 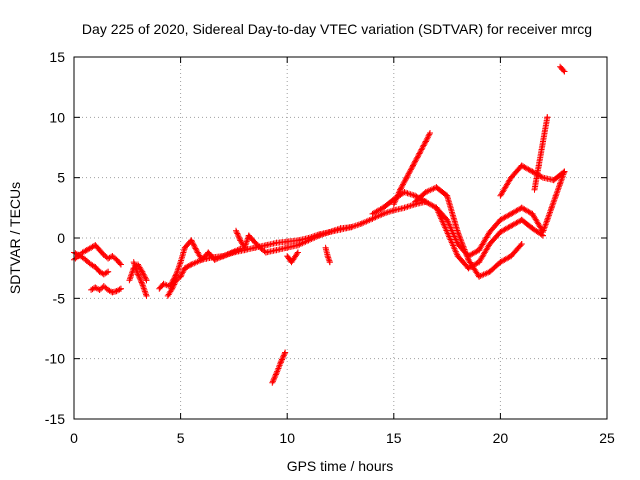 I want to click on y-tick-label: 10, so click(x=57, y=117).